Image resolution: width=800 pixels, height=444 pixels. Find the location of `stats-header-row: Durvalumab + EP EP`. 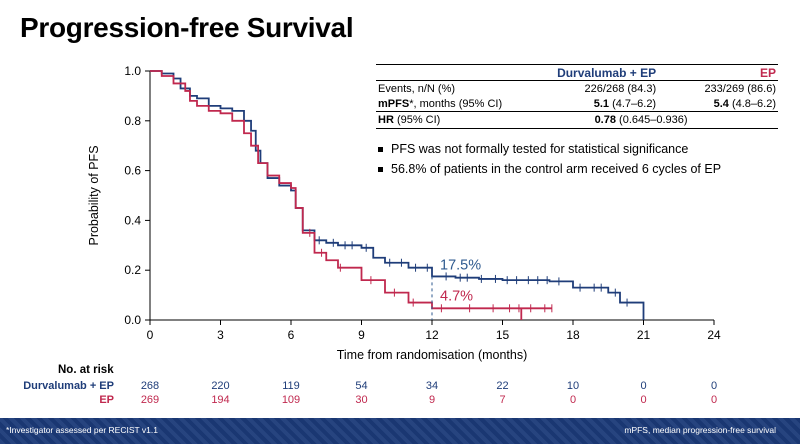

stats-header-row: Durvalumab + EP EP is located at coordinates (577, 72).